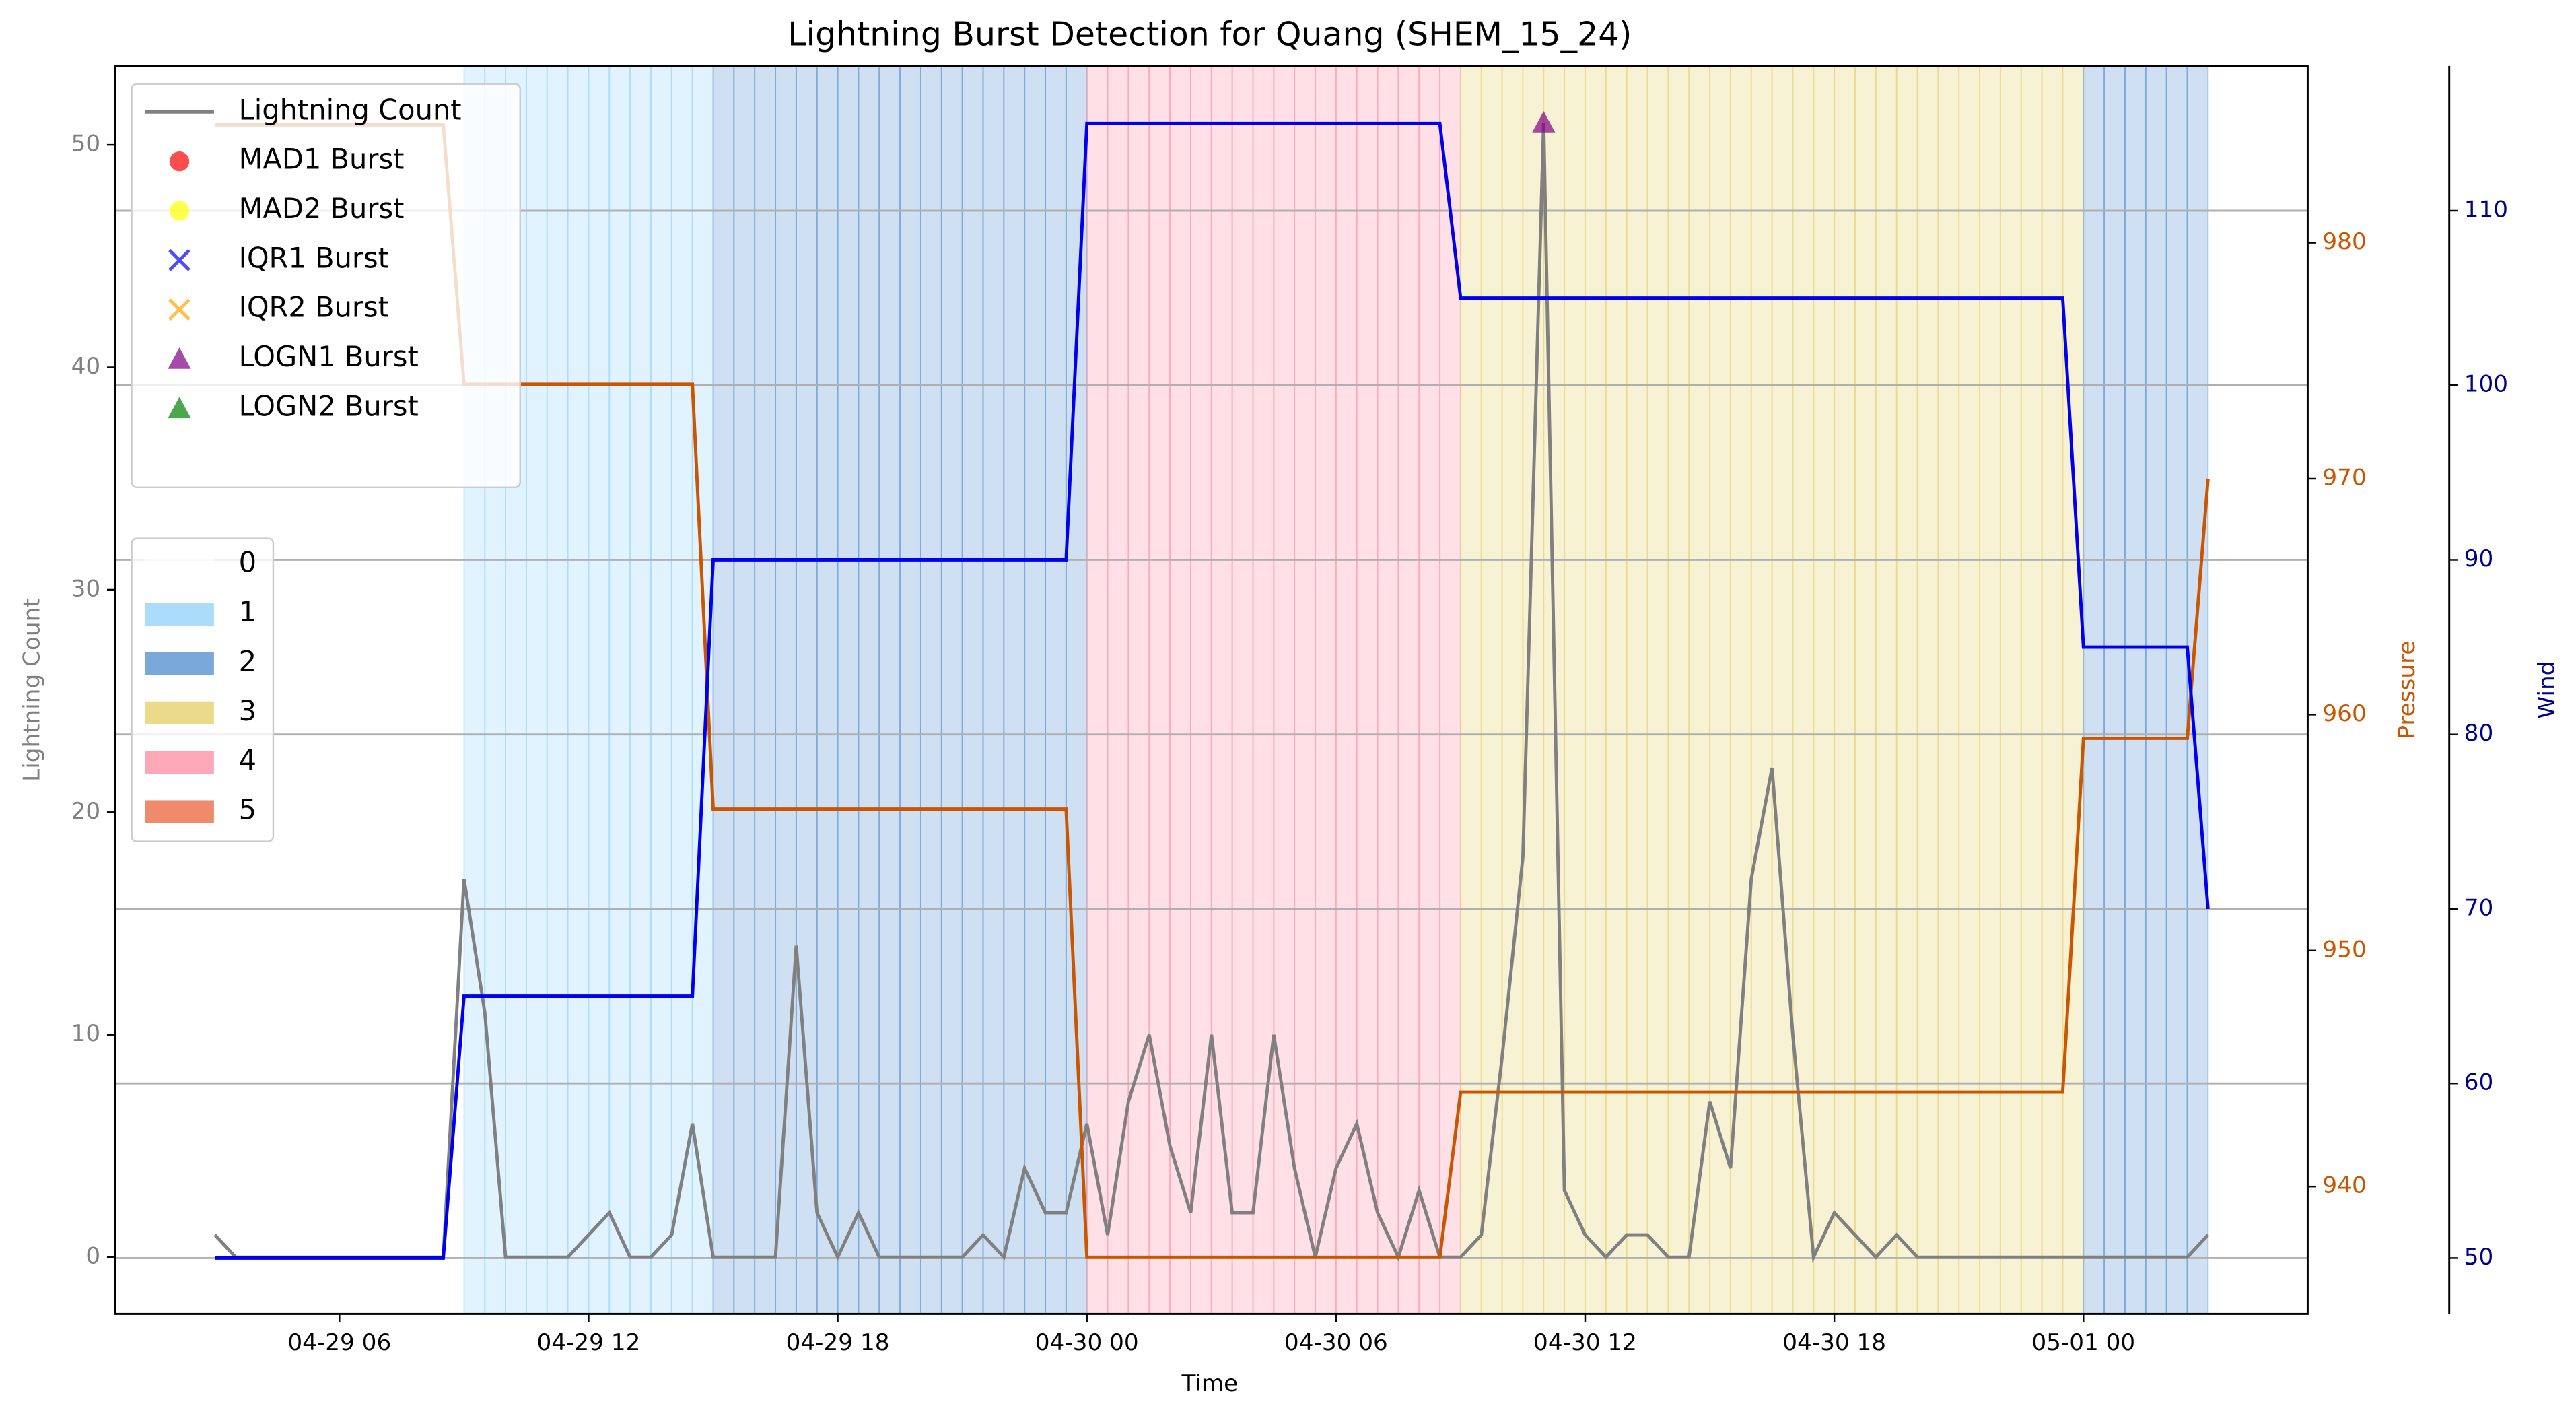 The width and height of the screenshot is (2576, 1416). What do you see at coordinates (314, 307) in the screenshot?
I see `legend-label: IQR2 Burst` at bounding box center [314, 307].